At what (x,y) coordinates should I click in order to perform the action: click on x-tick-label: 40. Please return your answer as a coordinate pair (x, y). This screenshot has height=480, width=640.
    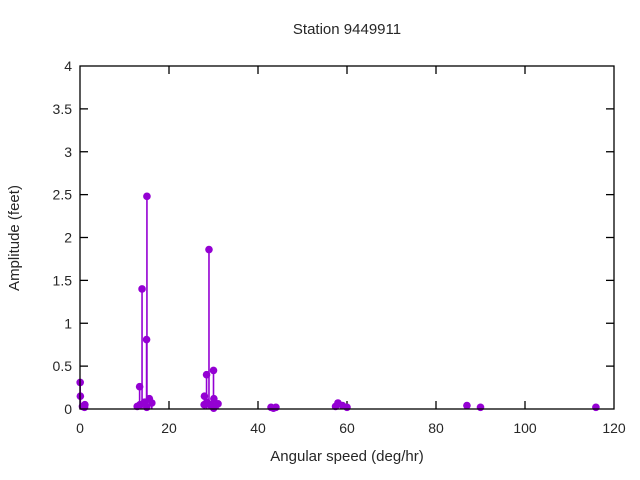
    Looking at the image, I should click on (258, 428).